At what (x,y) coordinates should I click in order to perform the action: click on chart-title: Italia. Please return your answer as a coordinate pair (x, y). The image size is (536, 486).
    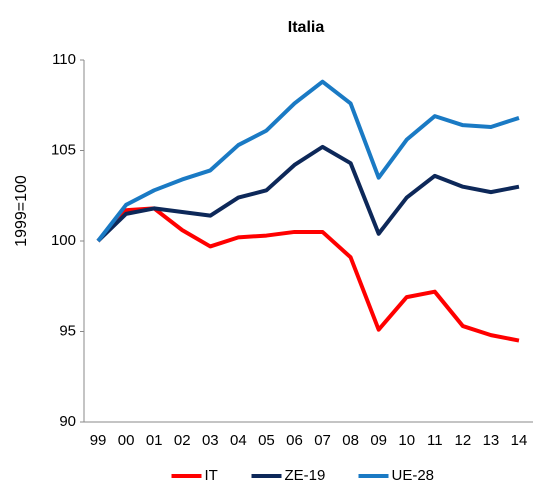
    Looking at the image, I should click on (306, 27).